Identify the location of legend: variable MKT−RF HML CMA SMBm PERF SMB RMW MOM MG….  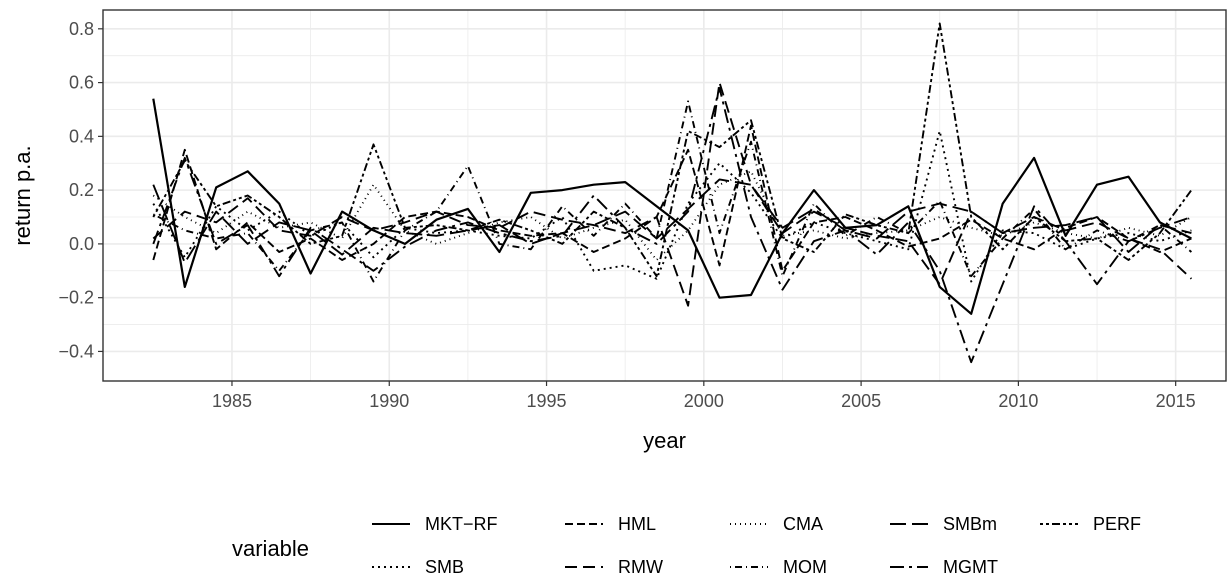
(686, 545).